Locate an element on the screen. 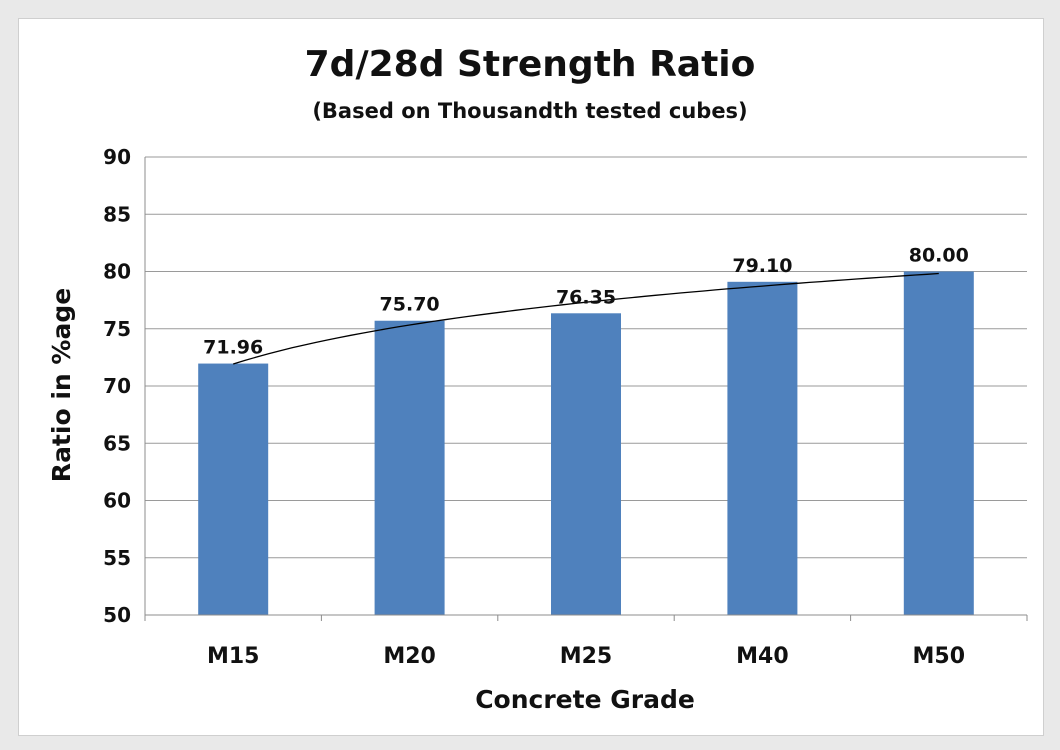  data-label: 80.00 is located at coordinates (939, 256).